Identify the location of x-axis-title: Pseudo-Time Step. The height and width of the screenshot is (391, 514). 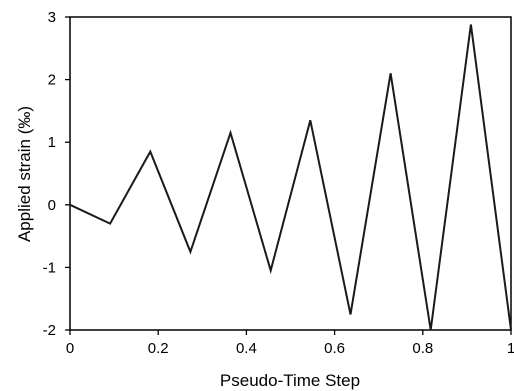
(290, 380).